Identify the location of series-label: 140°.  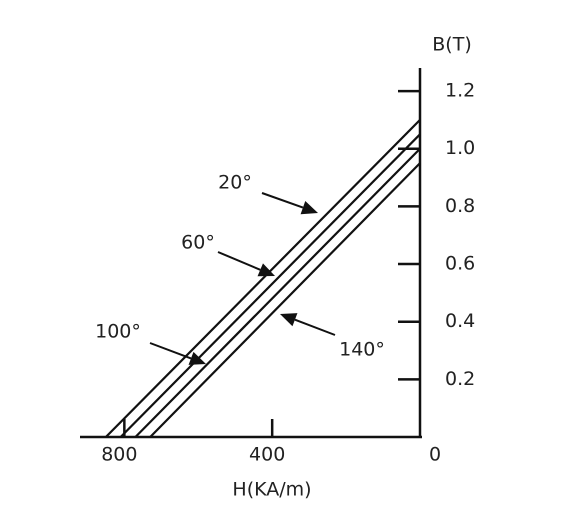
(362, 350).